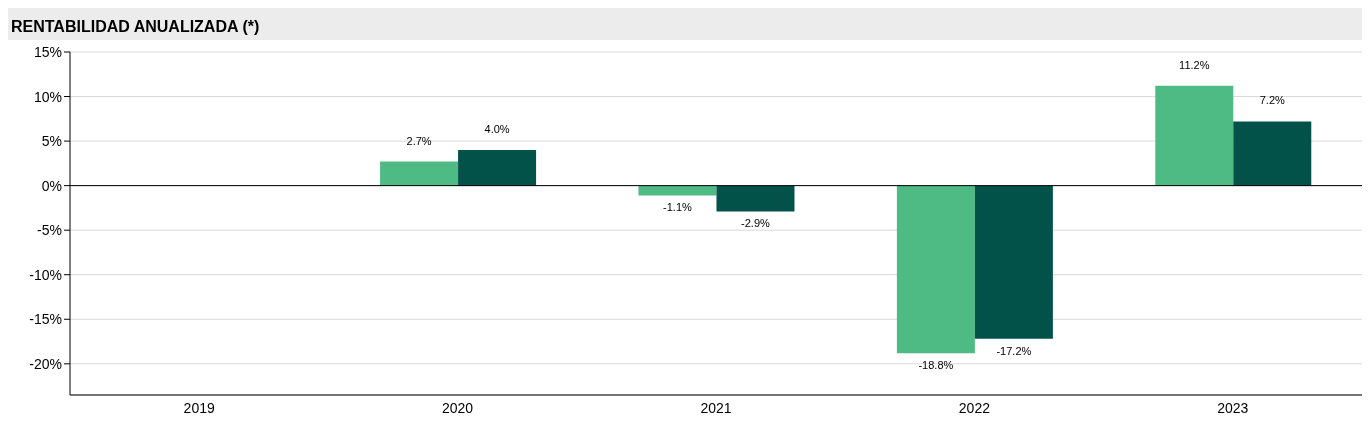  What do you see at coordinates (1194, 64) in the screenshot?
I see `data-label: 11.2%` at bounding box center [1194, 64].